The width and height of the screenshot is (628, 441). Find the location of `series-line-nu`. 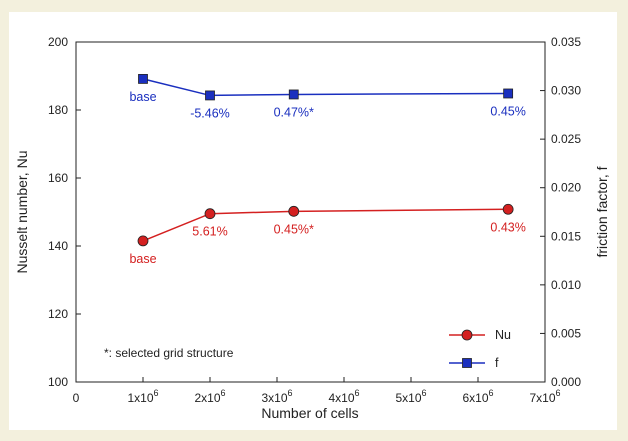

series-line-nu is located at coordinates (325, 225).